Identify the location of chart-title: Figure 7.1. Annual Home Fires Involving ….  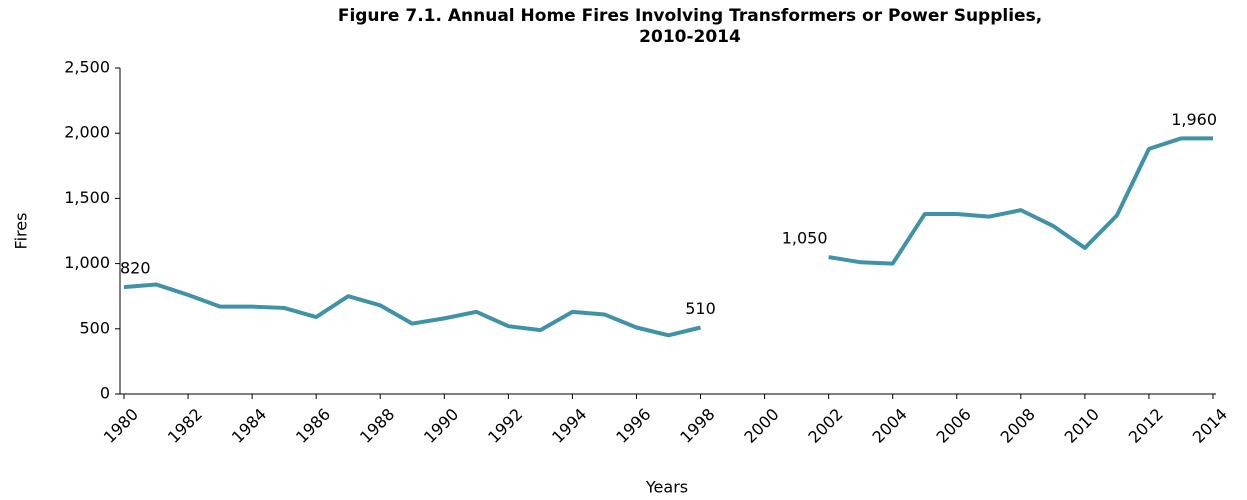
(690, 26).